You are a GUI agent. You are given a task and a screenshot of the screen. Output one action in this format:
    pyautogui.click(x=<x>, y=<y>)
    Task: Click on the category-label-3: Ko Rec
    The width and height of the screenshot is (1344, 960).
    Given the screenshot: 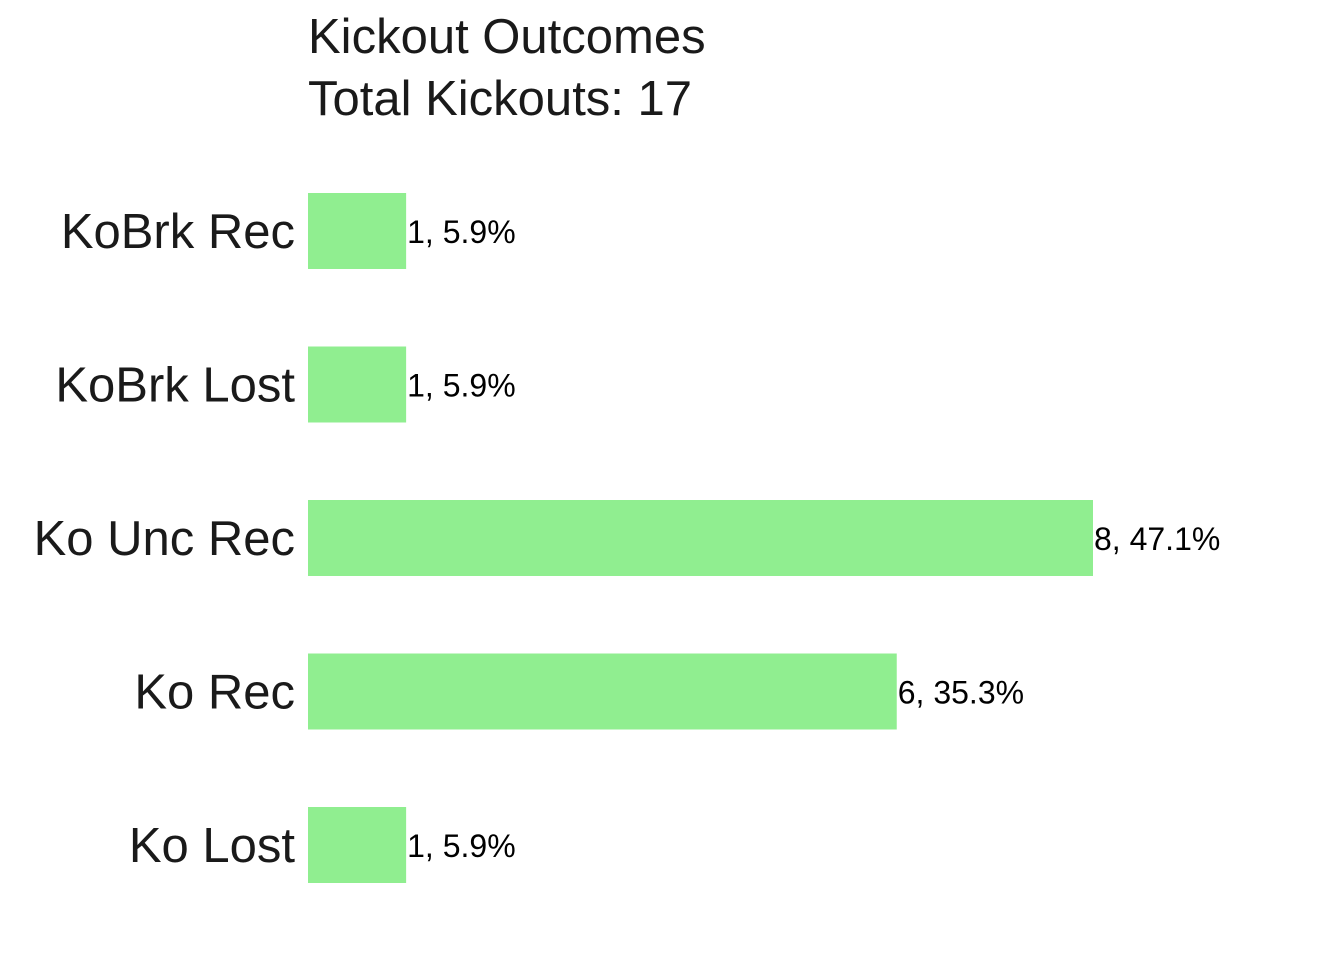 What is the action you would take?
    pyautogui.click(x=214, y=693)
    